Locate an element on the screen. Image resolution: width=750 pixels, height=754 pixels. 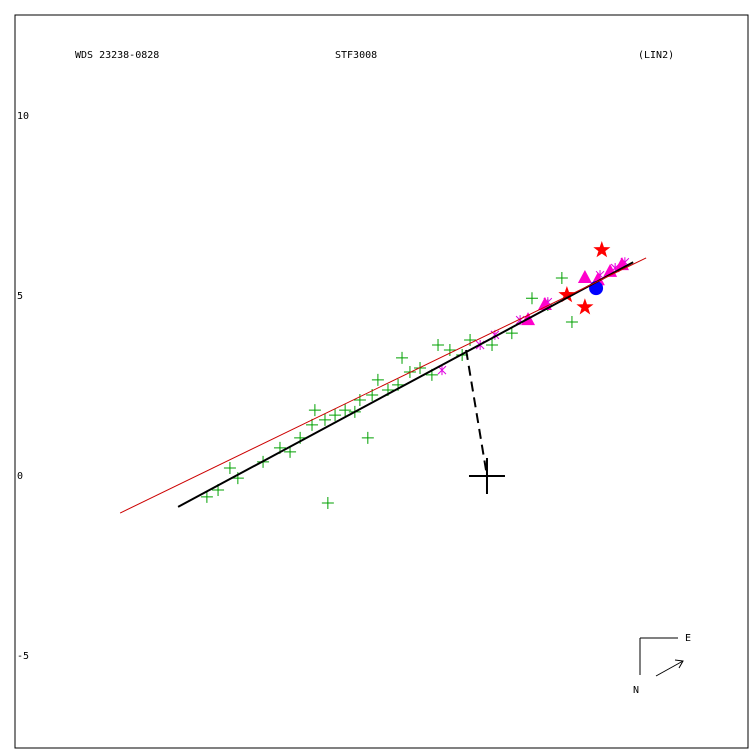
header-left: WDS 23238-0828 is located at coordinates (117, 55).